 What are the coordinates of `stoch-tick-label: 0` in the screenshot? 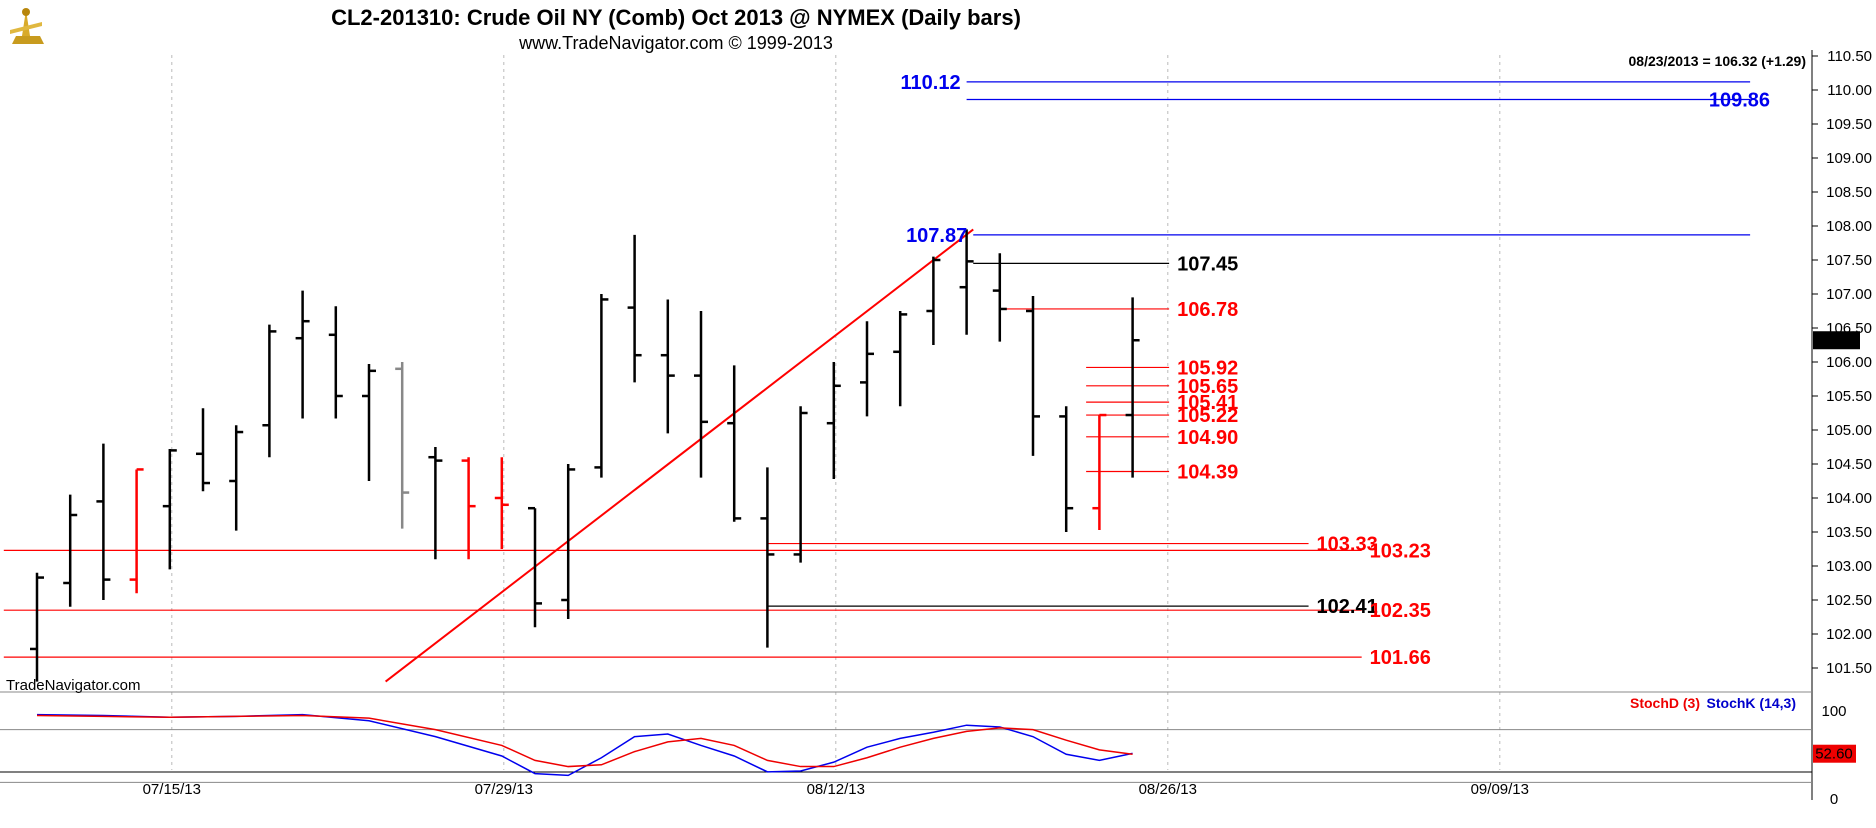 It's located at (1834, 799).